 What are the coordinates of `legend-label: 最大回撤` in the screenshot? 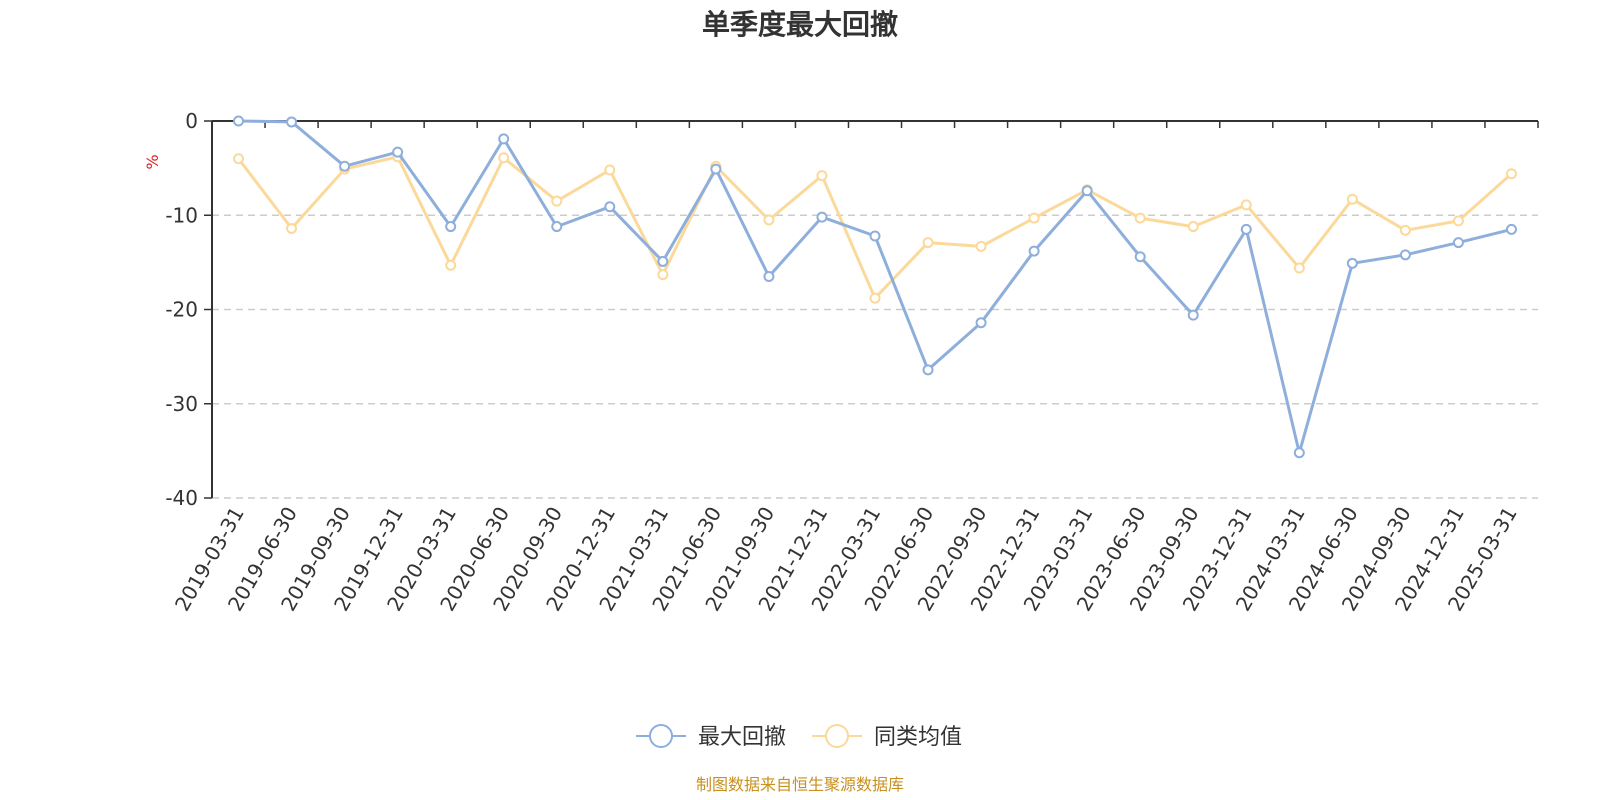 It's located at (742, 737).